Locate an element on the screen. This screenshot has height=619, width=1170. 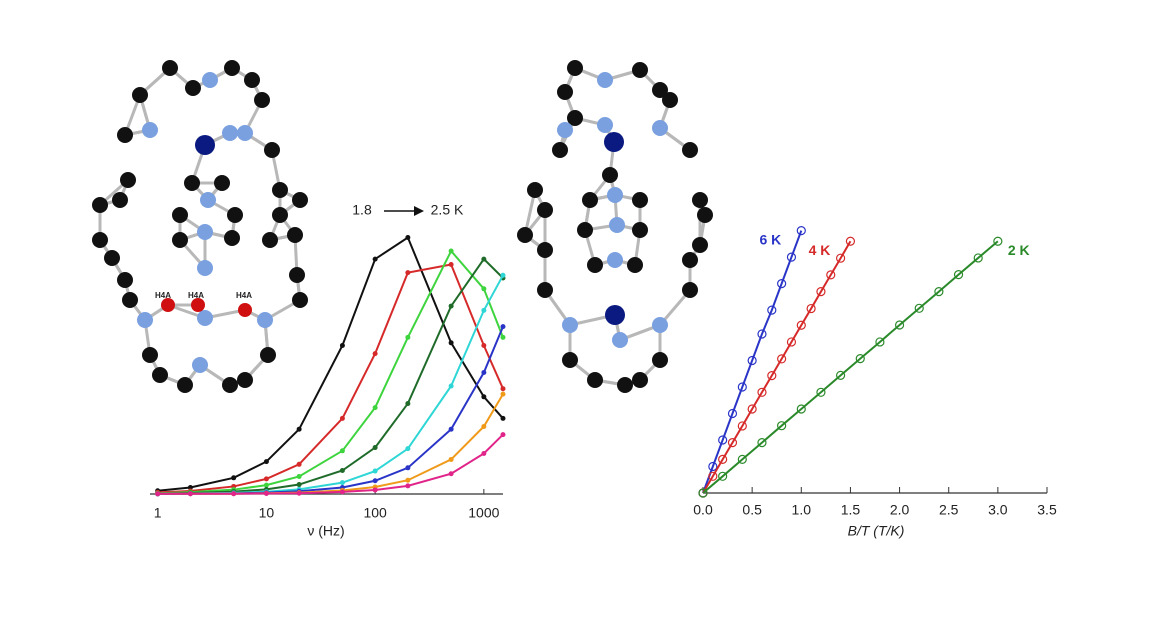
atom-label: H4A is located at coordinates (244, 295).